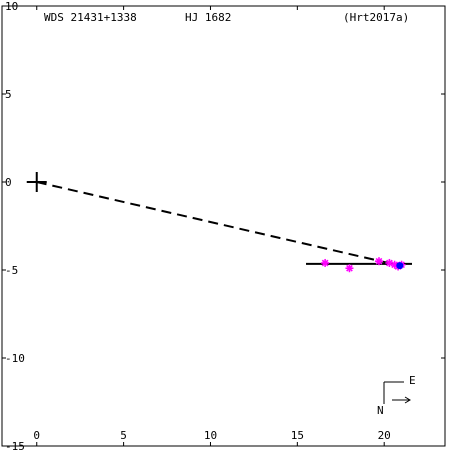 The height and width of the screenshot is (450, 450). Describe the element at coordinates (297, 435) in the screenshot. I see `x-tick-label: 15` at that location.